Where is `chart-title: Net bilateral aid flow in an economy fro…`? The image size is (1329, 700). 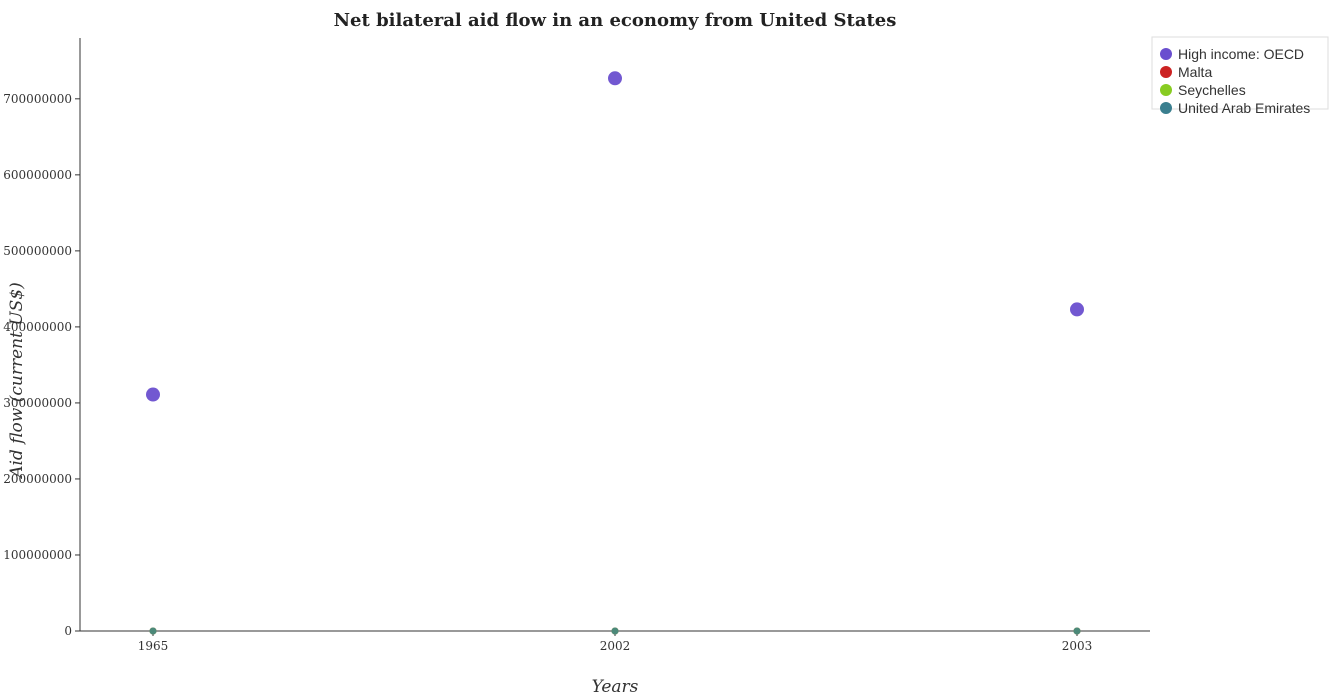 chart-title: Net bilateral aid flow in an economy fro… is located at coordinates (615, 20).